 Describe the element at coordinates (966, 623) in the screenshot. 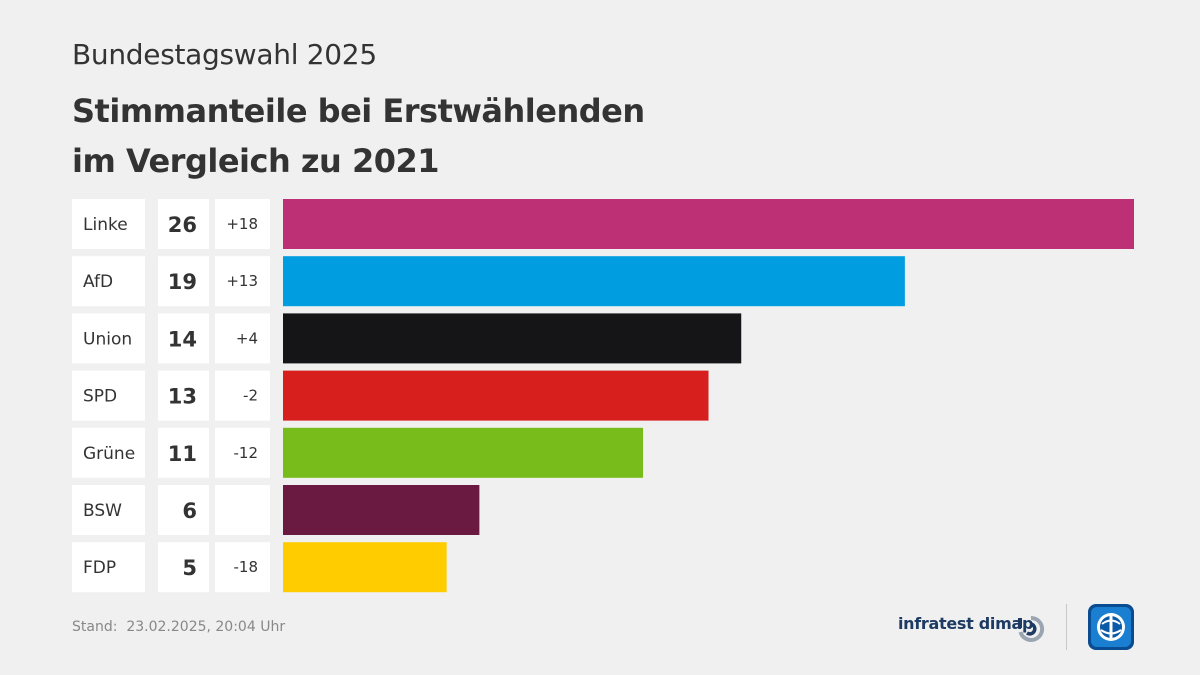

I see `infratest-dimap-wordmark: infratest dimap` at that location.